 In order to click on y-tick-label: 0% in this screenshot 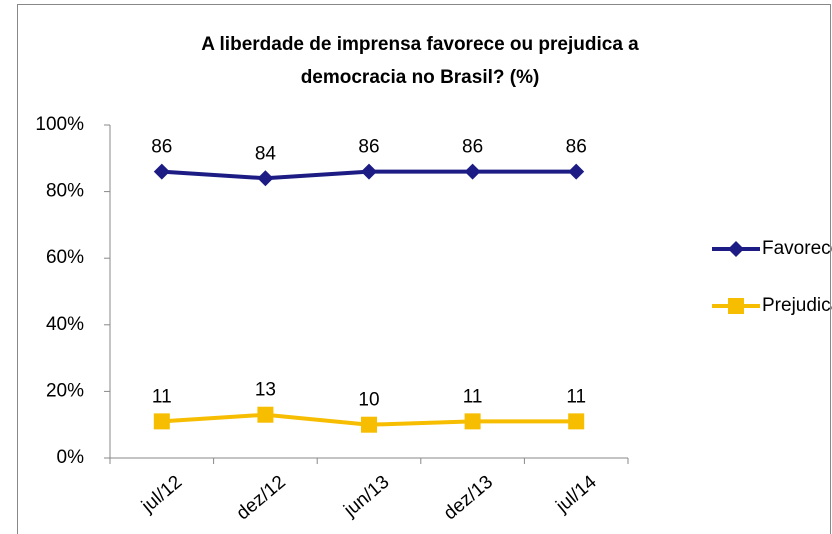, I will do `click(71, 457)`.